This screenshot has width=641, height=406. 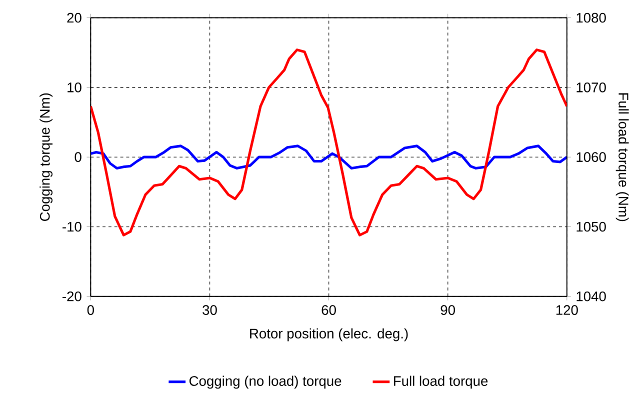 I want to click on legend-label: Full load torque, so click(x=441, y=382).